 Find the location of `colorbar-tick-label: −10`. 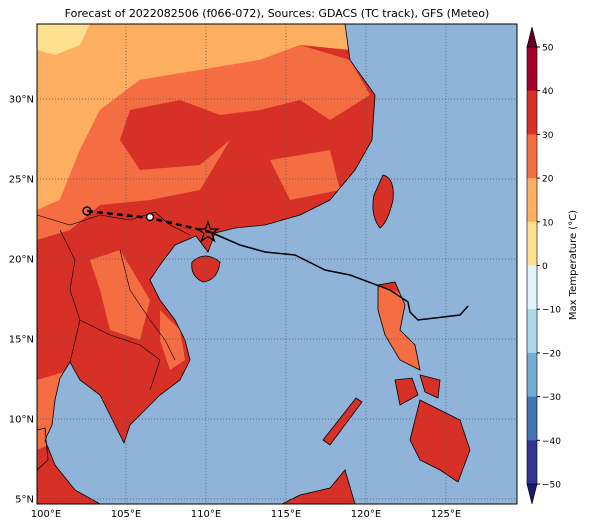

colorbar-tick-label: −10 is located at coordinates (551, 311).